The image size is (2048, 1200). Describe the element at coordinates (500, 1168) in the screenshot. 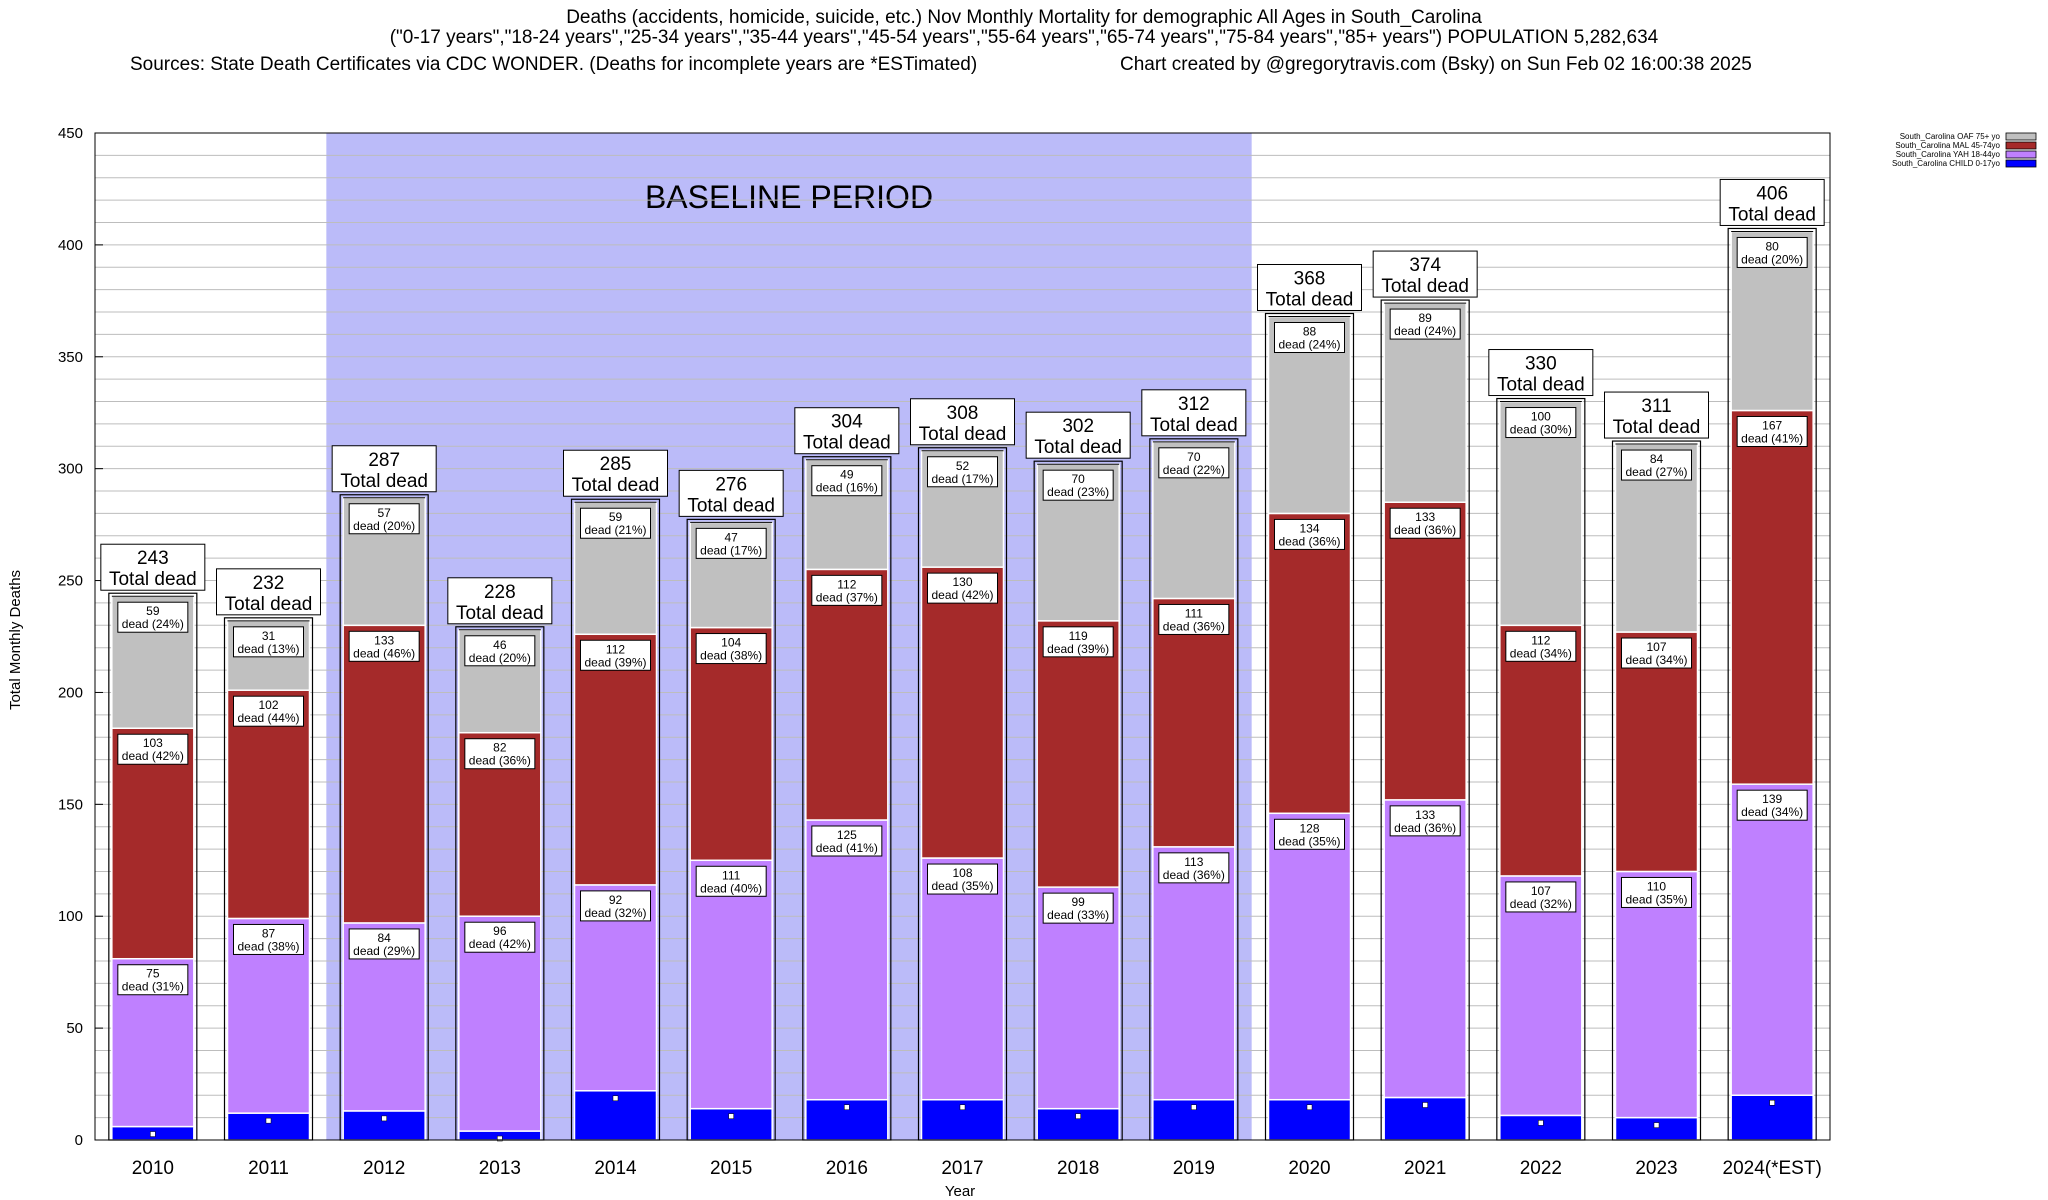

I see `x-tick-label: 2013` at that location.